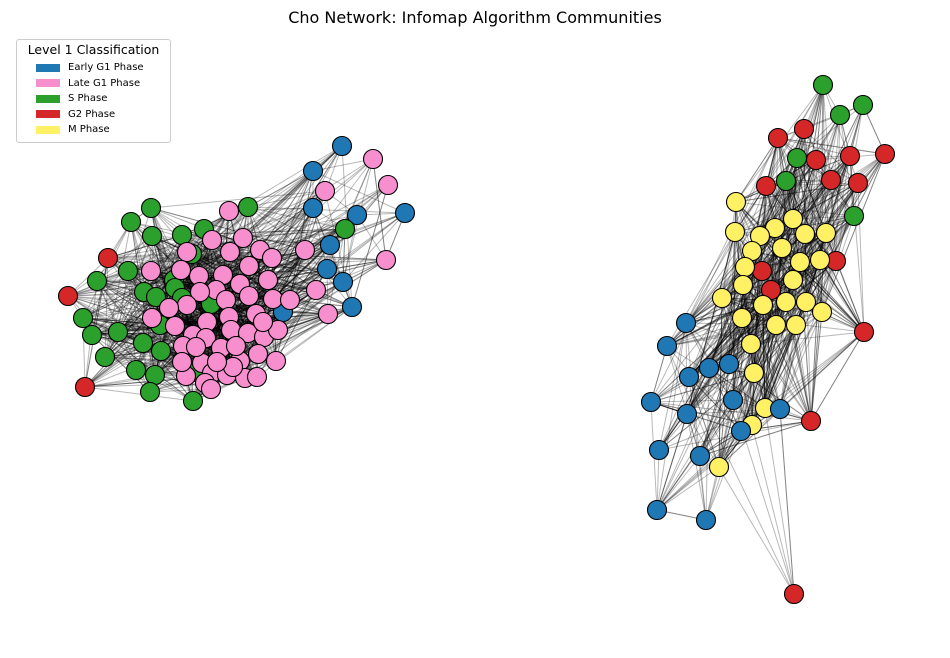 The height and width of the screenshot is (658, 950). What do you see at coordinates (88, 99) in the screenshot?
I see `legend-label-s: S Phase` at bounding box center [88, 99].